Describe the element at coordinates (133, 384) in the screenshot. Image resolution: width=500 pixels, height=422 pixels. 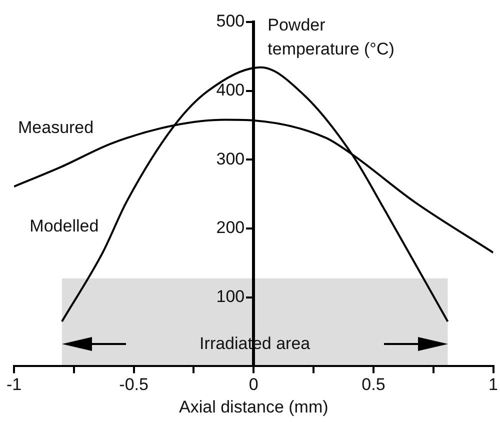
I see `x-tick-label: -0.5` at that location.